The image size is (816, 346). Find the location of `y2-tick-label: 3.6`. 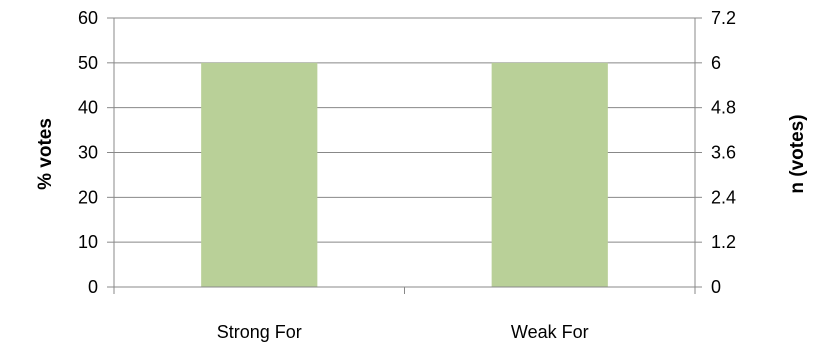

y2-tick-label: 3.6 is located at coordinates (723, 153).